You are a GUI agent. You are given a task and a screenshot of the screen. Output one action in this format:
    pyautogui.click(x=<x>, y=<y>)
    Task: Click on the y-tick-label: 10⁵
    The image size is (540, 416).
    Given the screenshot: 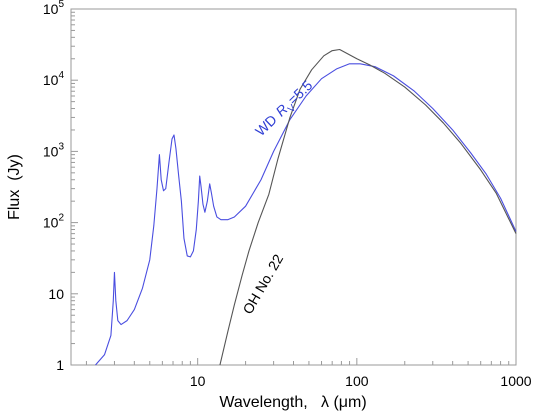 What is the action you would take?
    pyautogui.click(x=54, y=8)
    